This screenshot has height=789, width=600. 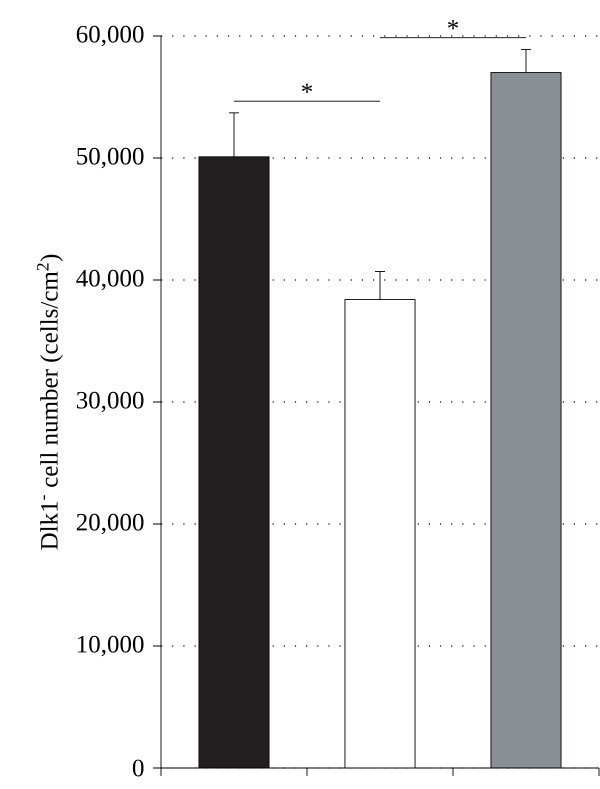 What do you see at coordinates (110, 280) in the screenshot?
I see `y-tick-label: 40,000` at bounding box center [110, 280].